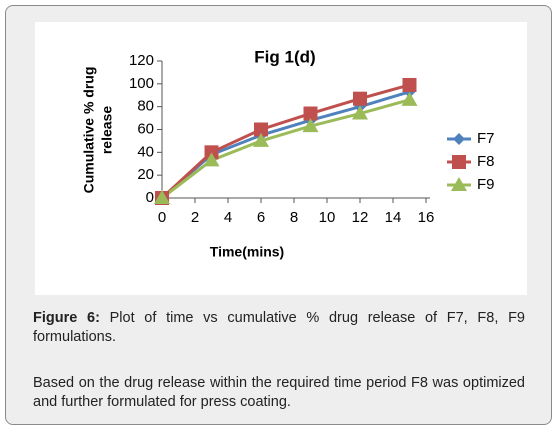  I want to click on x-tick-label: 16, so click(426, 217).